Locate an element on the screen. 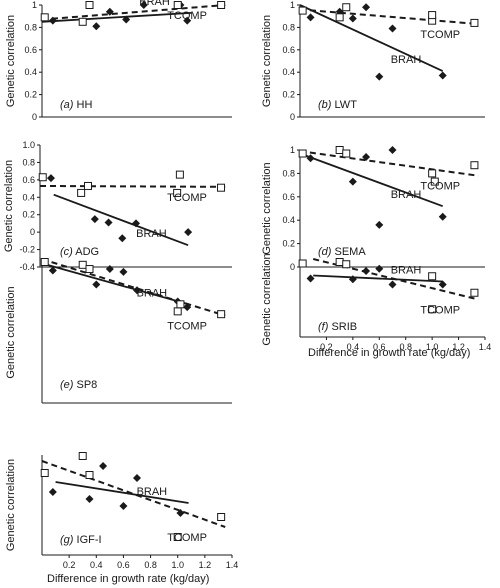 This screenshot has height=588, width=500. panel-a-ytick-label: 0.8 is located at coordinates (30, 27).